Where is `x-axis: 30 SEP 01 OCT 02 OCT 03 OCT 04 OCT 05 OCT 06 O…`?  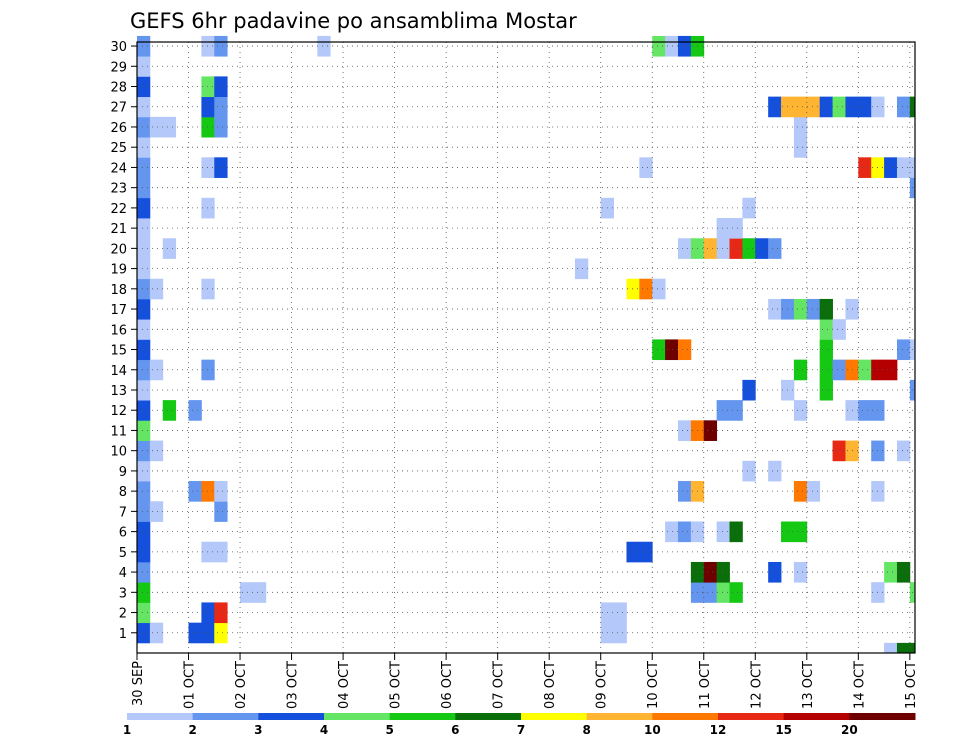 x-axis: 30 SEP 01 OCT 02 OCT 03 OCT 04 OCT 05 OCT 06 O… is located at coordinates (525, 681).